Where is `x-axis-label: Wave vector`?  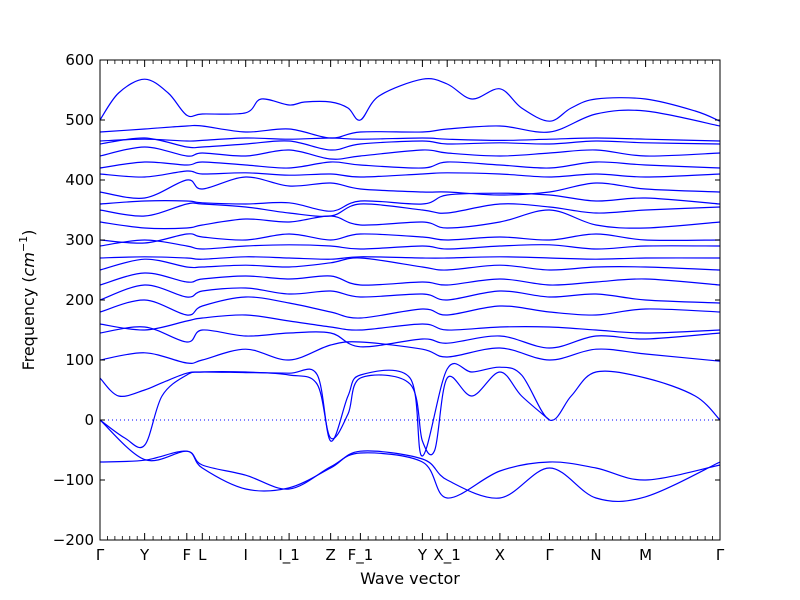 x-axis-label: Wave vector is located at coordinates (410, 578).